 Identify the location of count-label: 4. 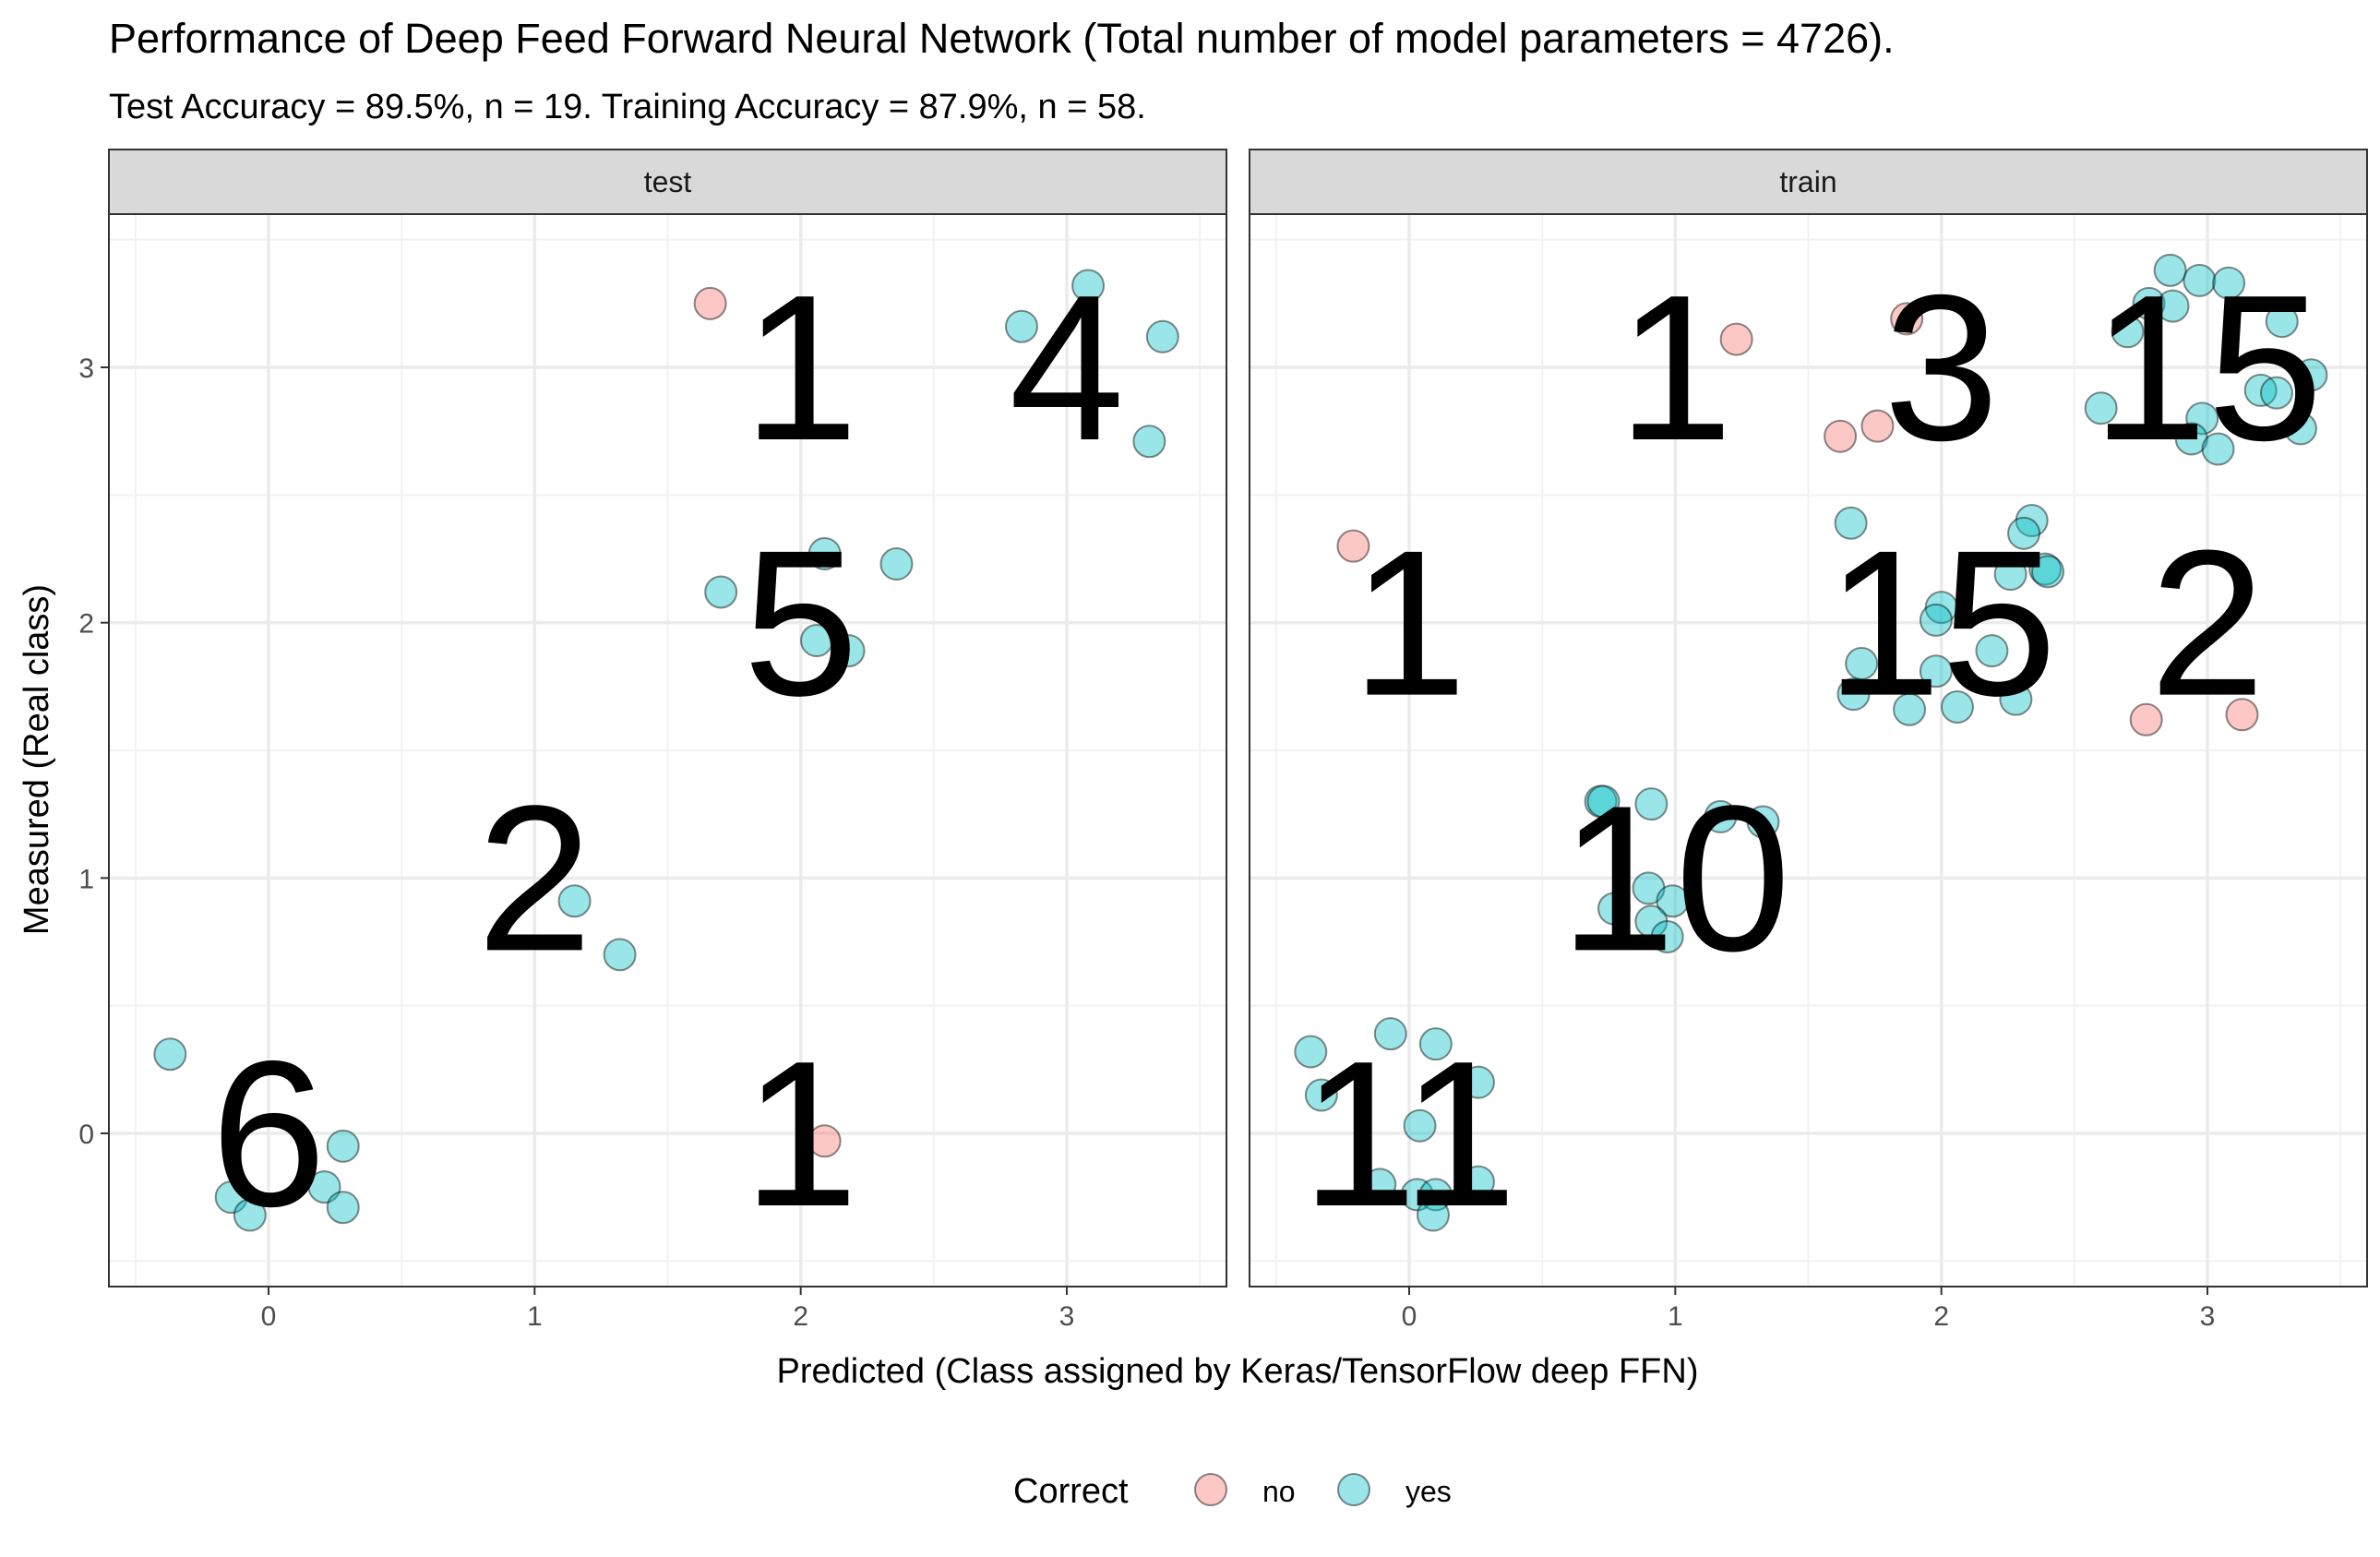
(1066, 367).